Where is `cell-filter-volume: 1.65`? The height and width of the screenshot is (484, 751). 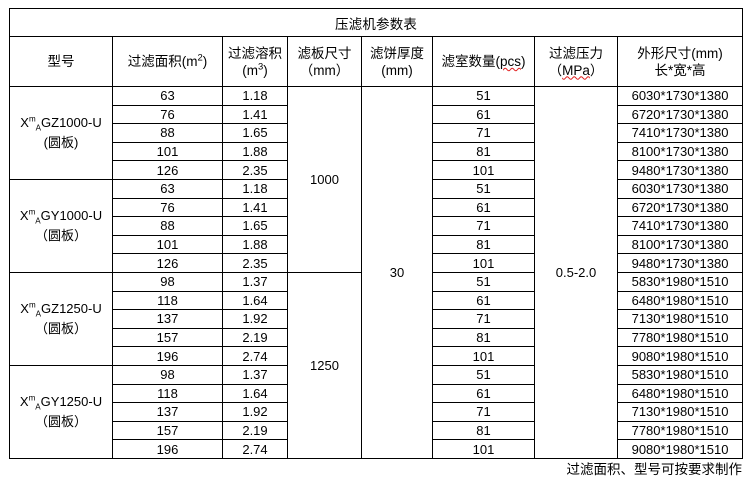 cell-filter-volume: 1.65 is located at coordinates (255, 226).